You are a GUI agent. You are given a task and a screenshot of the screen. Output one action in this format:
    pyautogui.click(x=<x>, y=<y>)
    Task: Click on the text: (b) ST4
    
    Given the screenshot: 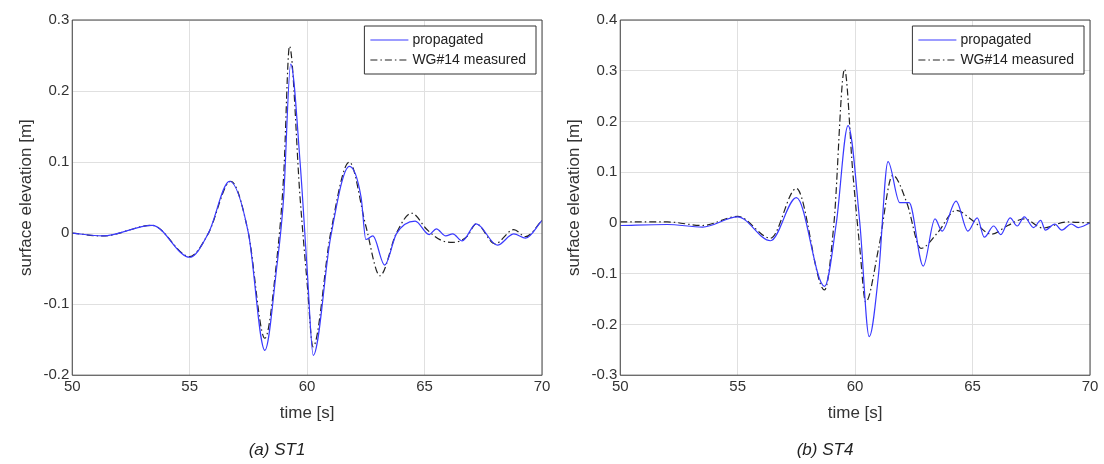 What is the action you would take?
    pyautogui.click(x=825, y=449)
    